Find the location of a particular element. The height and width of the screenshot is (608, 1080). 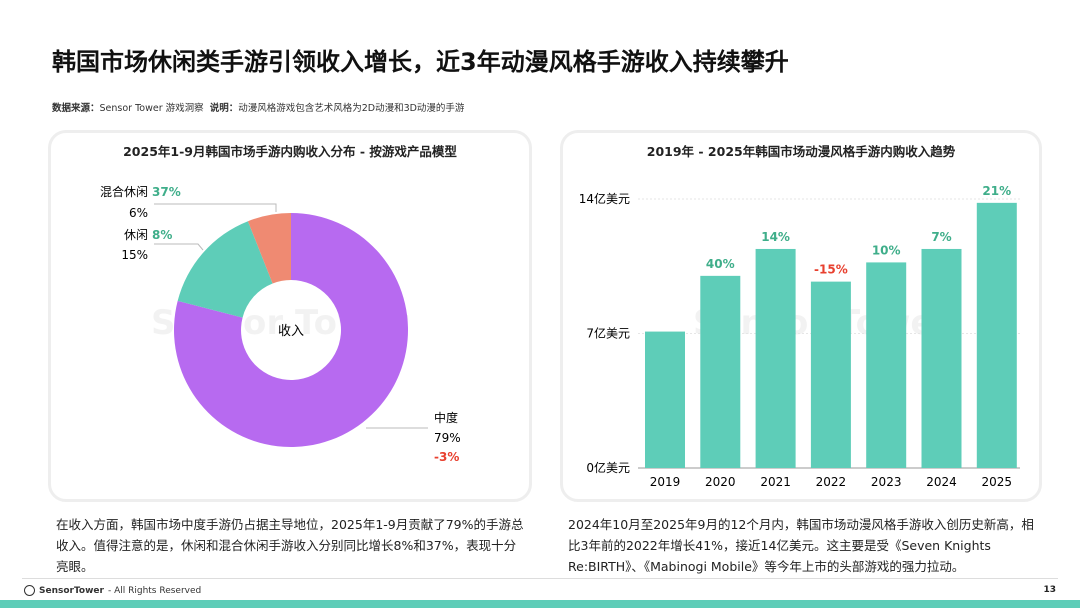

bar-2022 is located at coordinates (830, 374).